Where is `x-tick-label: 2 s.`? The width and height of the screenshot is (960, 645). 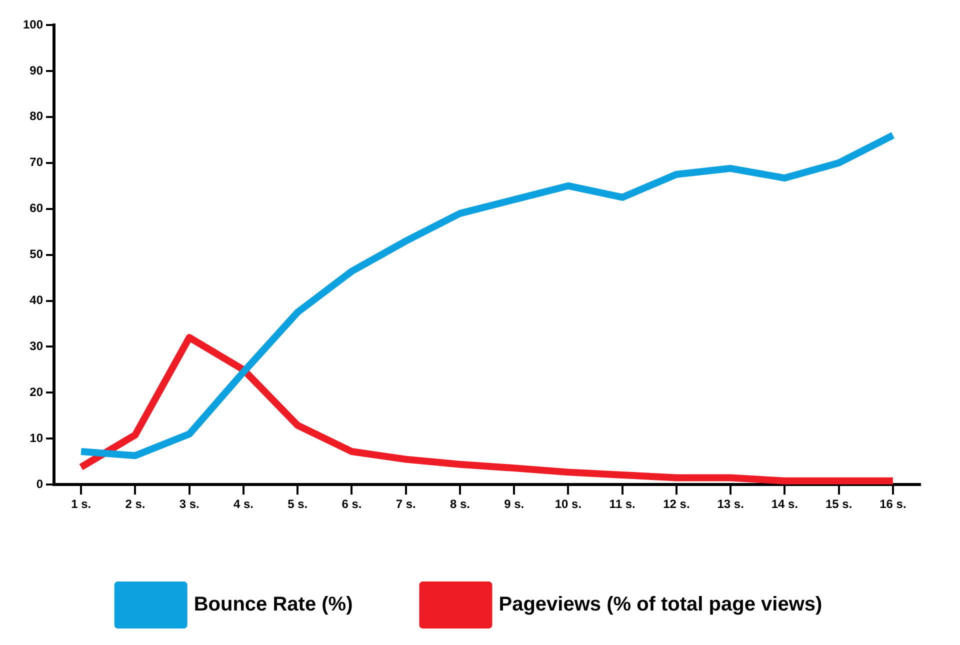
x-tick-label: 2 s. is located at coordinates (135, 504).